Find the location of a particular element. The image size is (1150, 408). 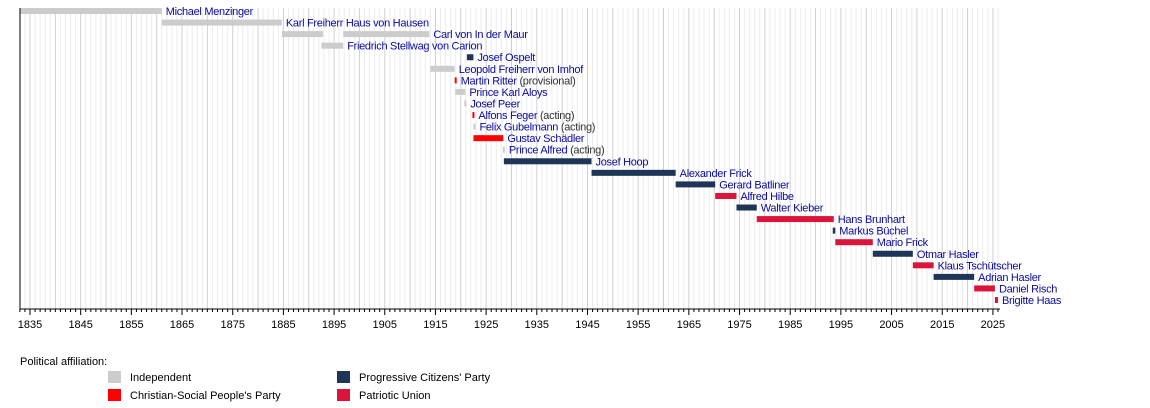

pm-label: Mario Frick is located at coordinates (903, 243).